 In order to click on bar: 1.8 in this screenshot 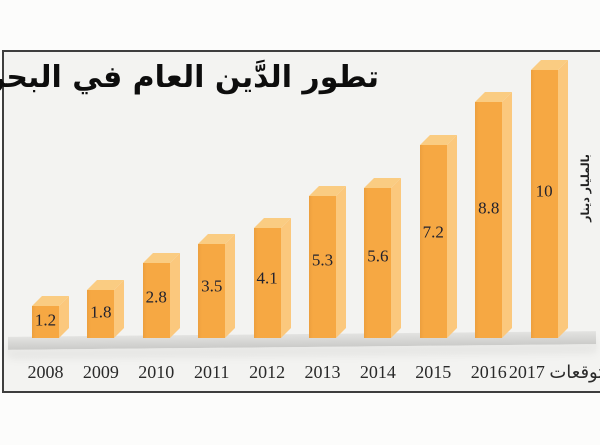, I will do `click(106, 309)`.